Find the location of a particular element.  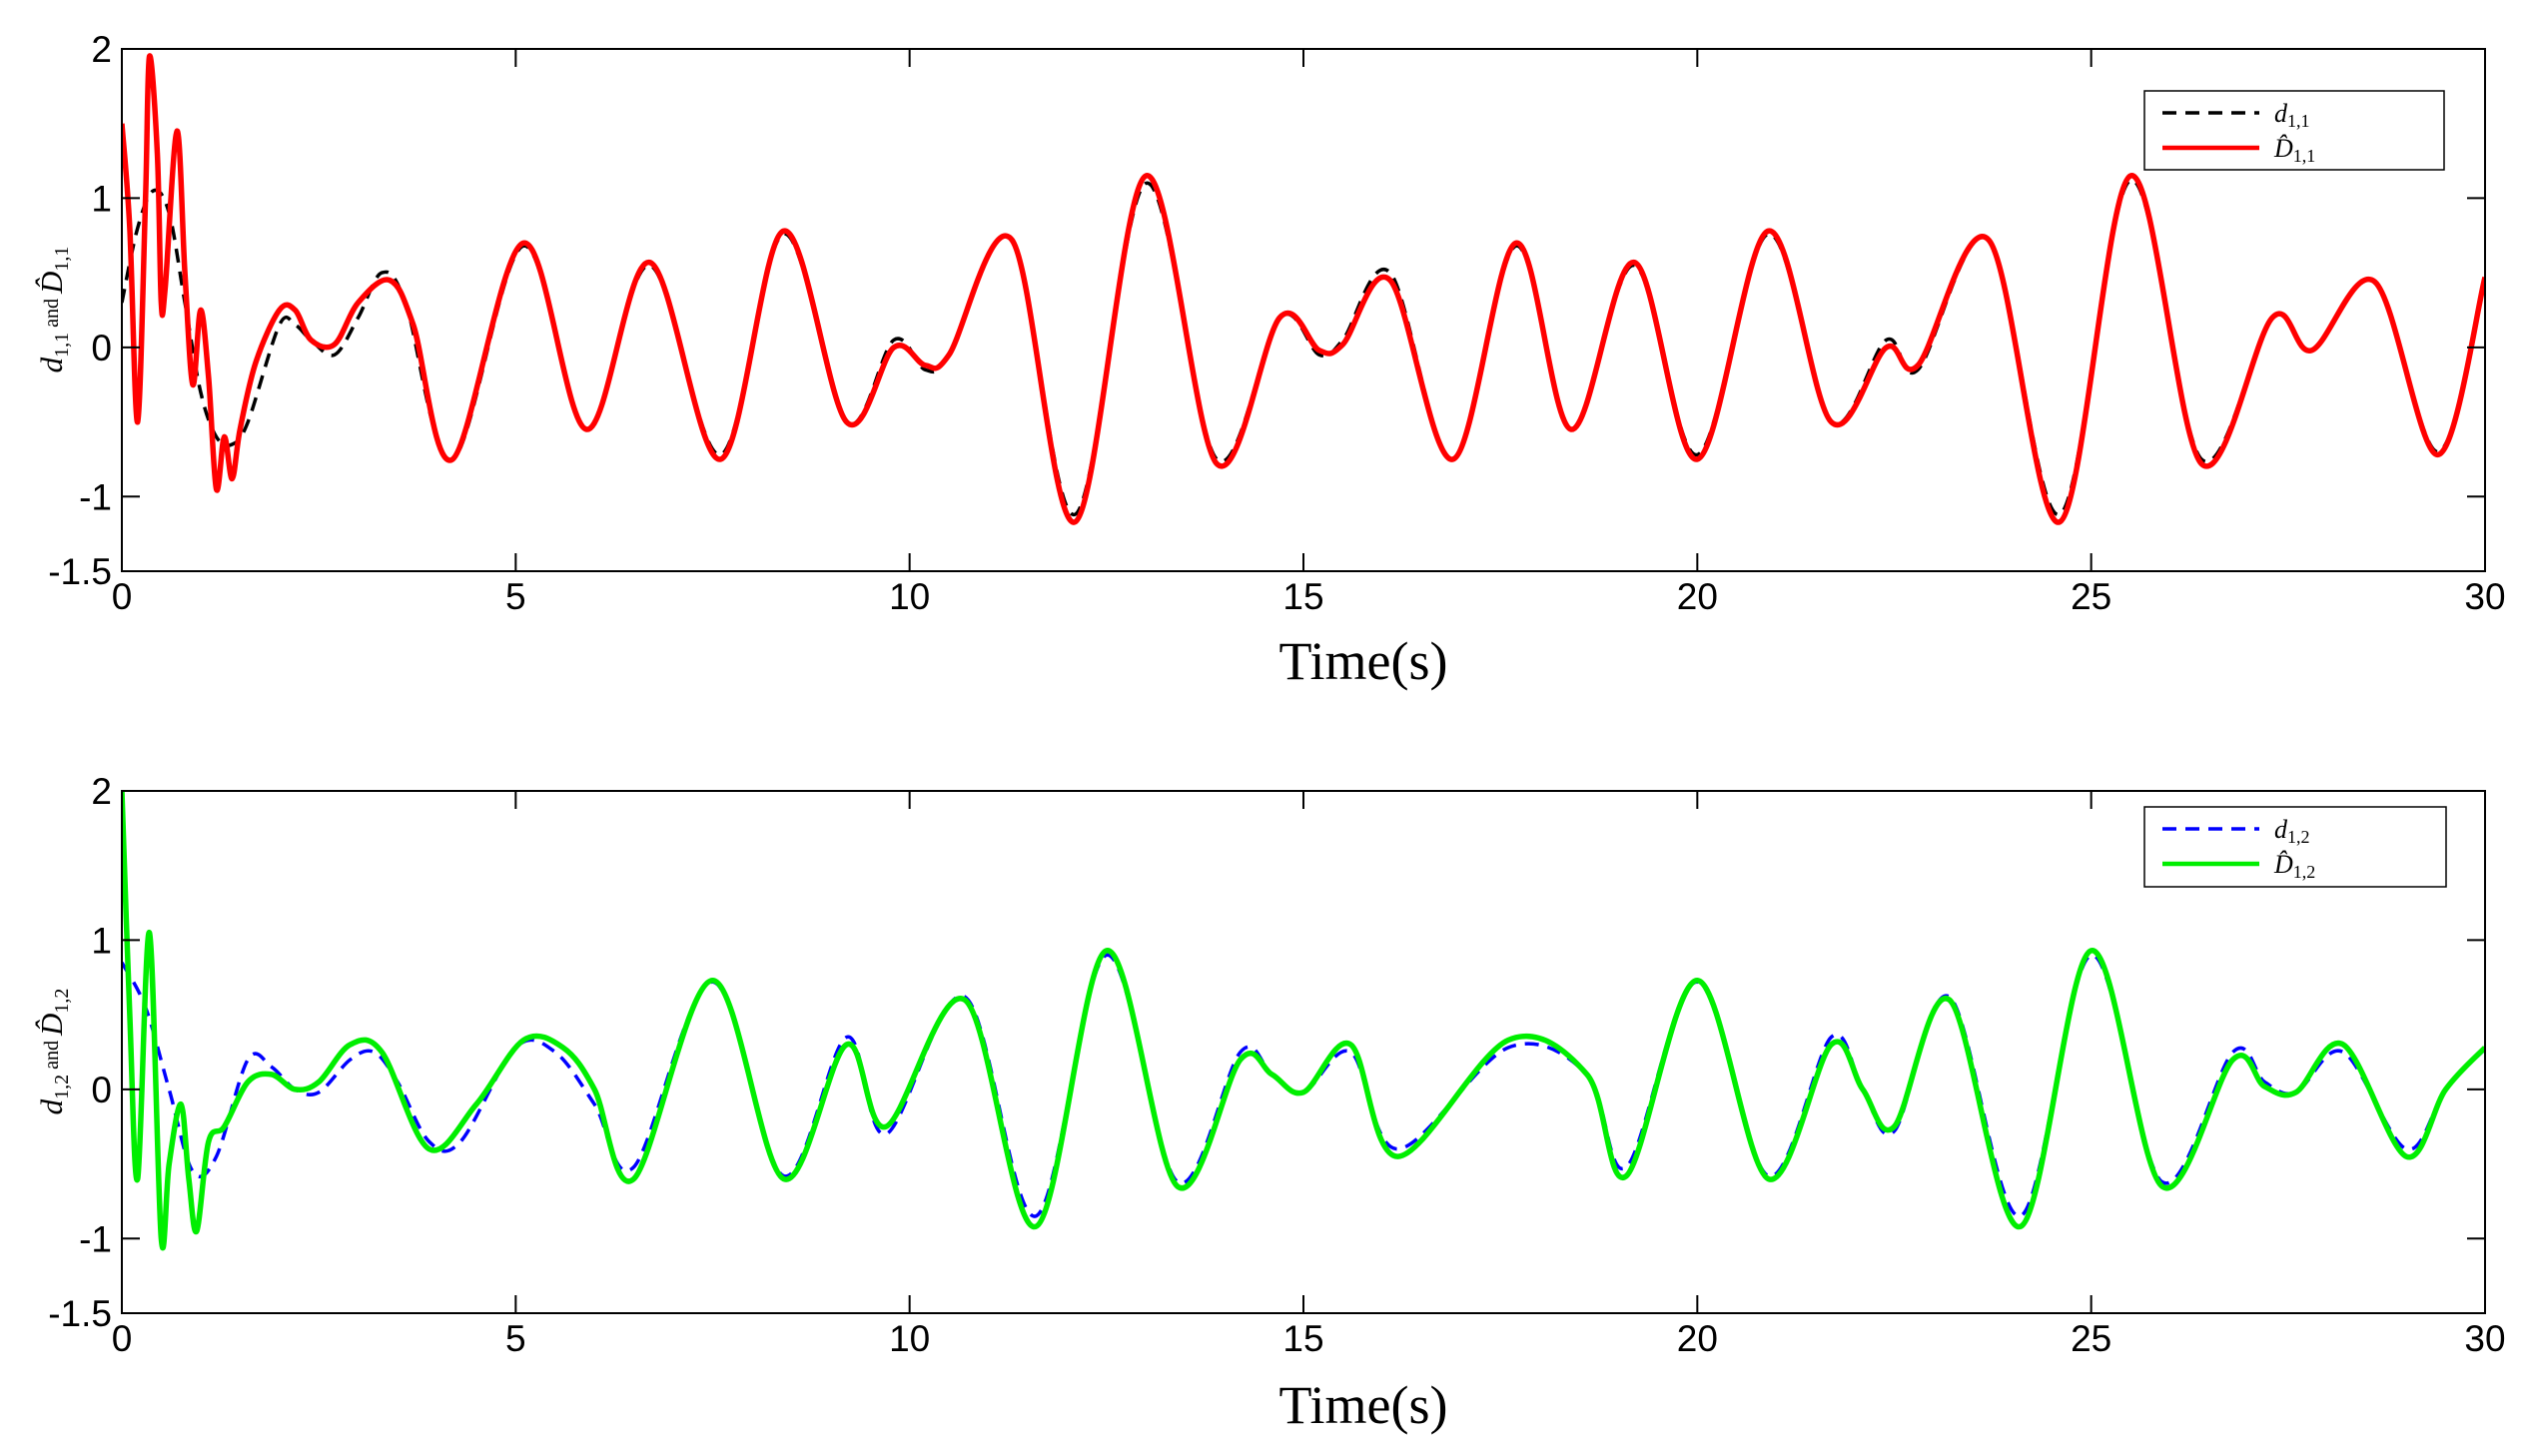

y-label-sub-2: 1,2 is located at coordinates (62, 1001).